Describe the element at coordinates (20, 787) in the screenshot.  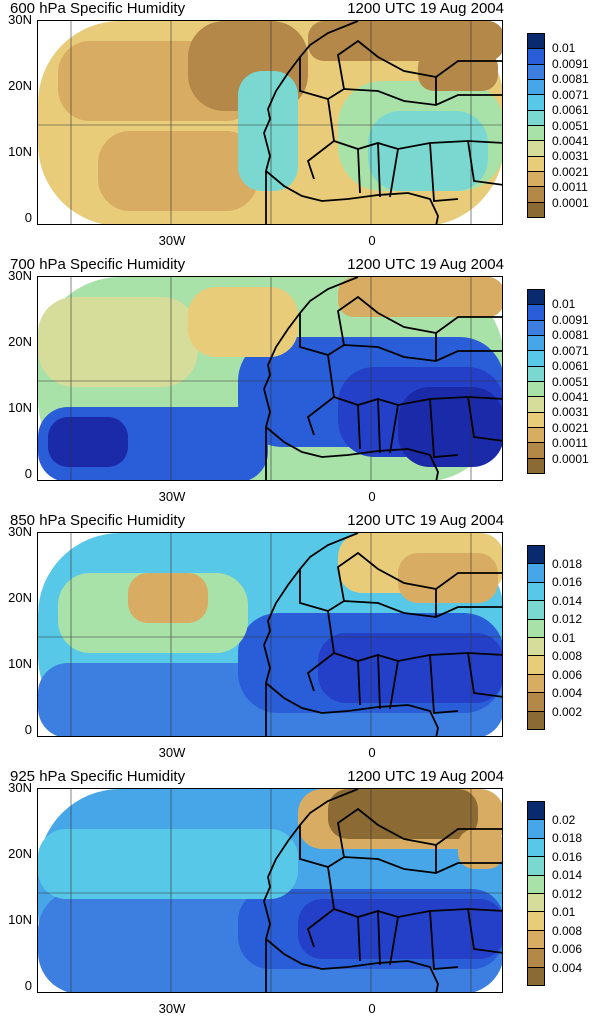
I see `y-axis-label: 30N` at that location.